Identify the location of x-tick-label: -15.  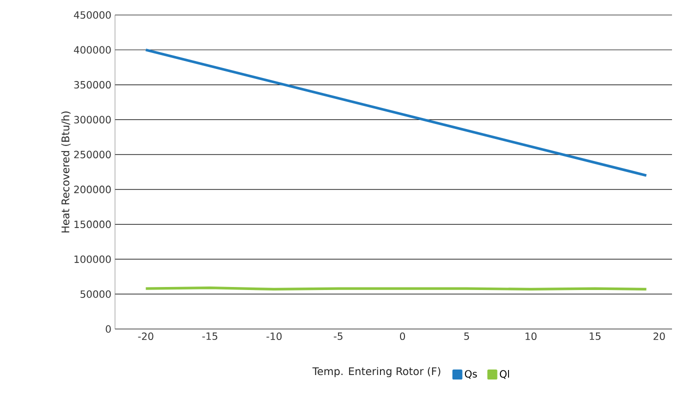
(210, 336).